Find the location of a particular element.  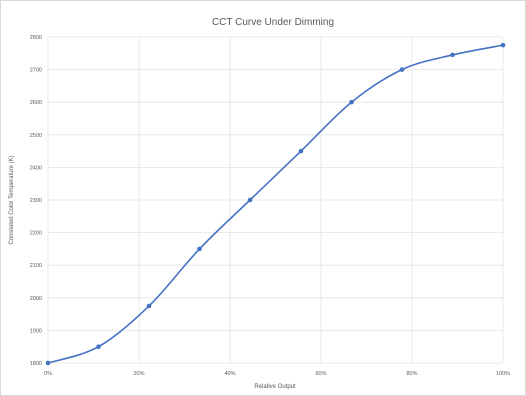

x-tick-label: 100% is located at coordinates (503, 374).